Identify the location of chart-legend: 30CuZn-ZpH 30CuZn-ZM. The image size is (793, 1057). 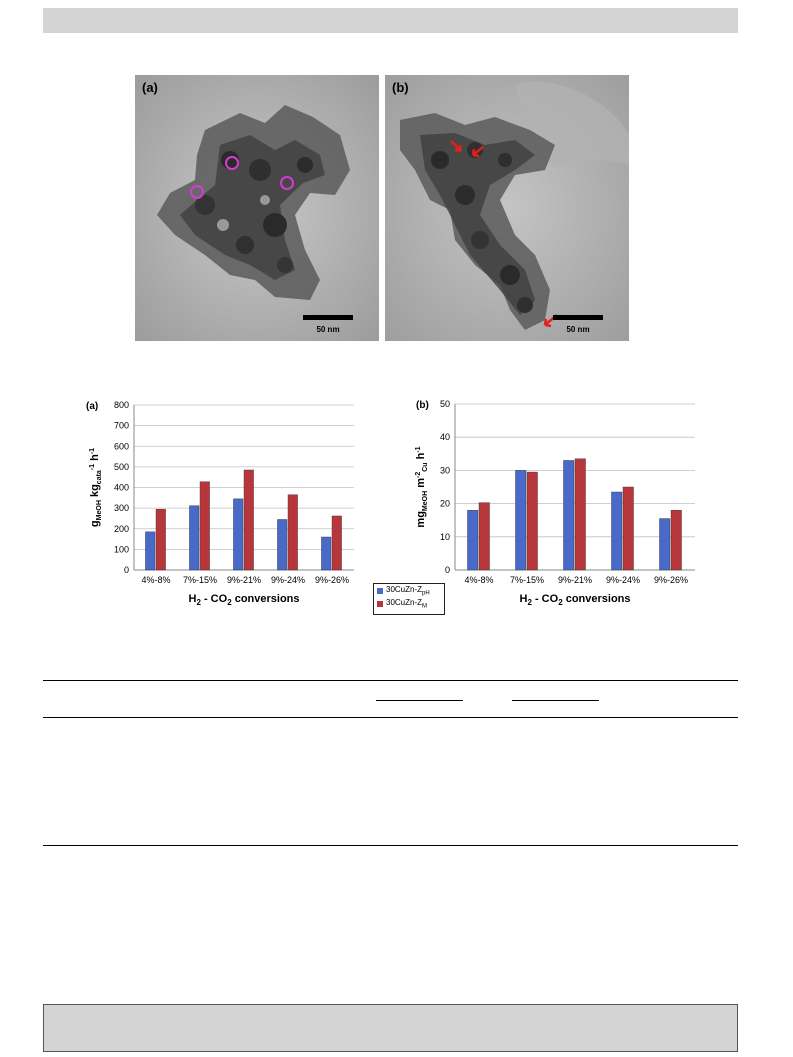
(409, 599).